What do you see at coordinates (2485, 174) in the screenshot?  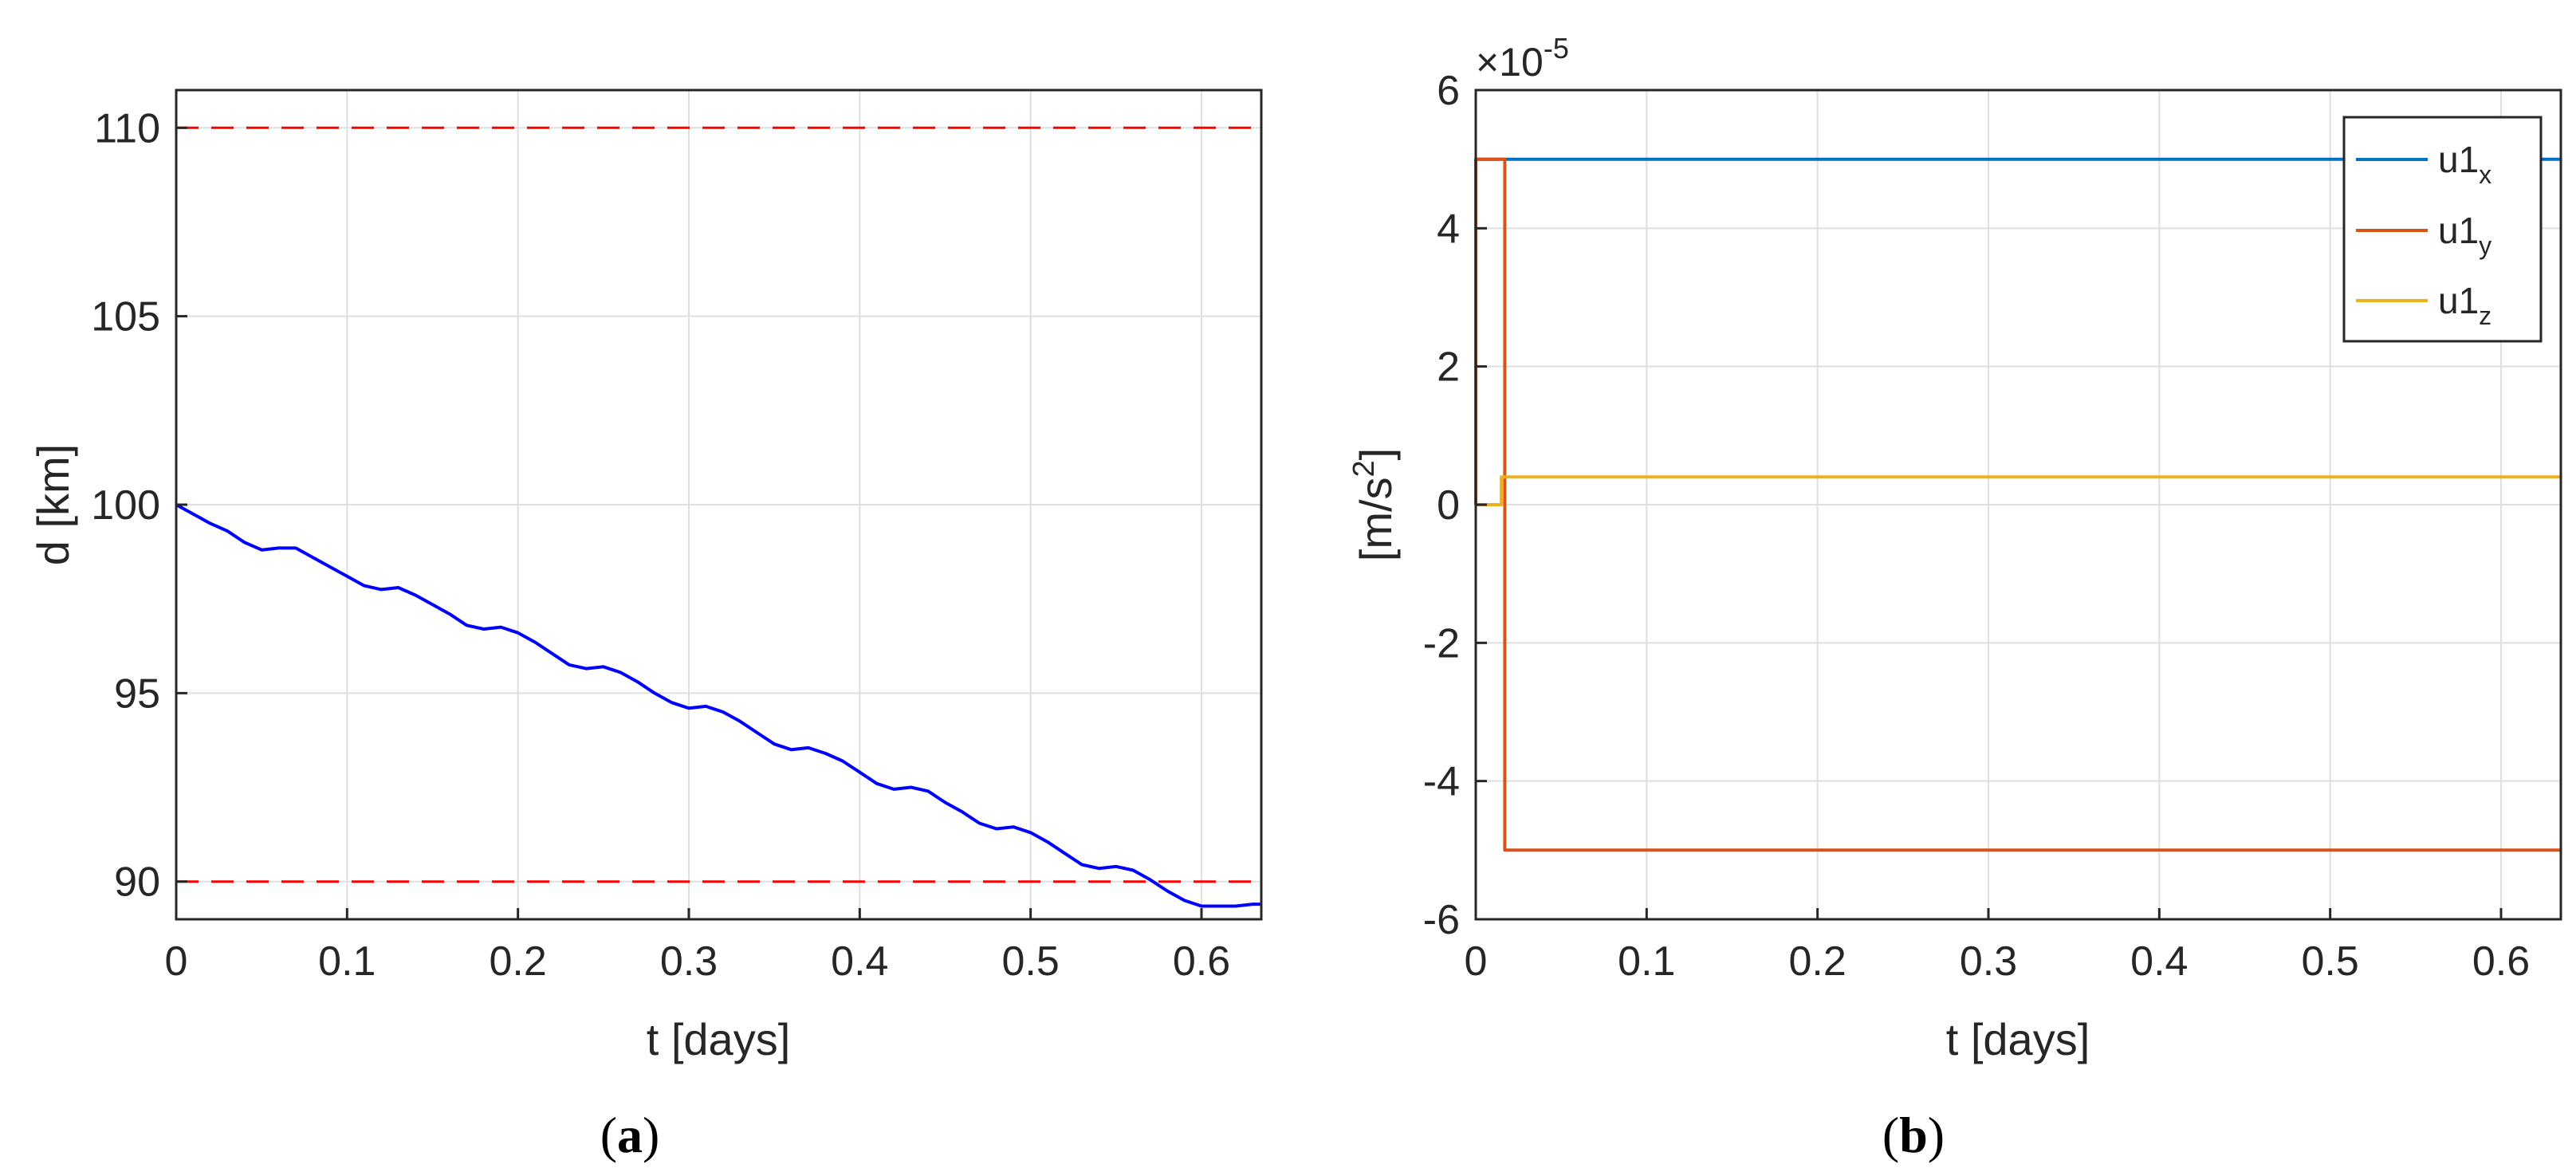 I see `legend-u1x-sub: x` at bounding box center [2485, 174].